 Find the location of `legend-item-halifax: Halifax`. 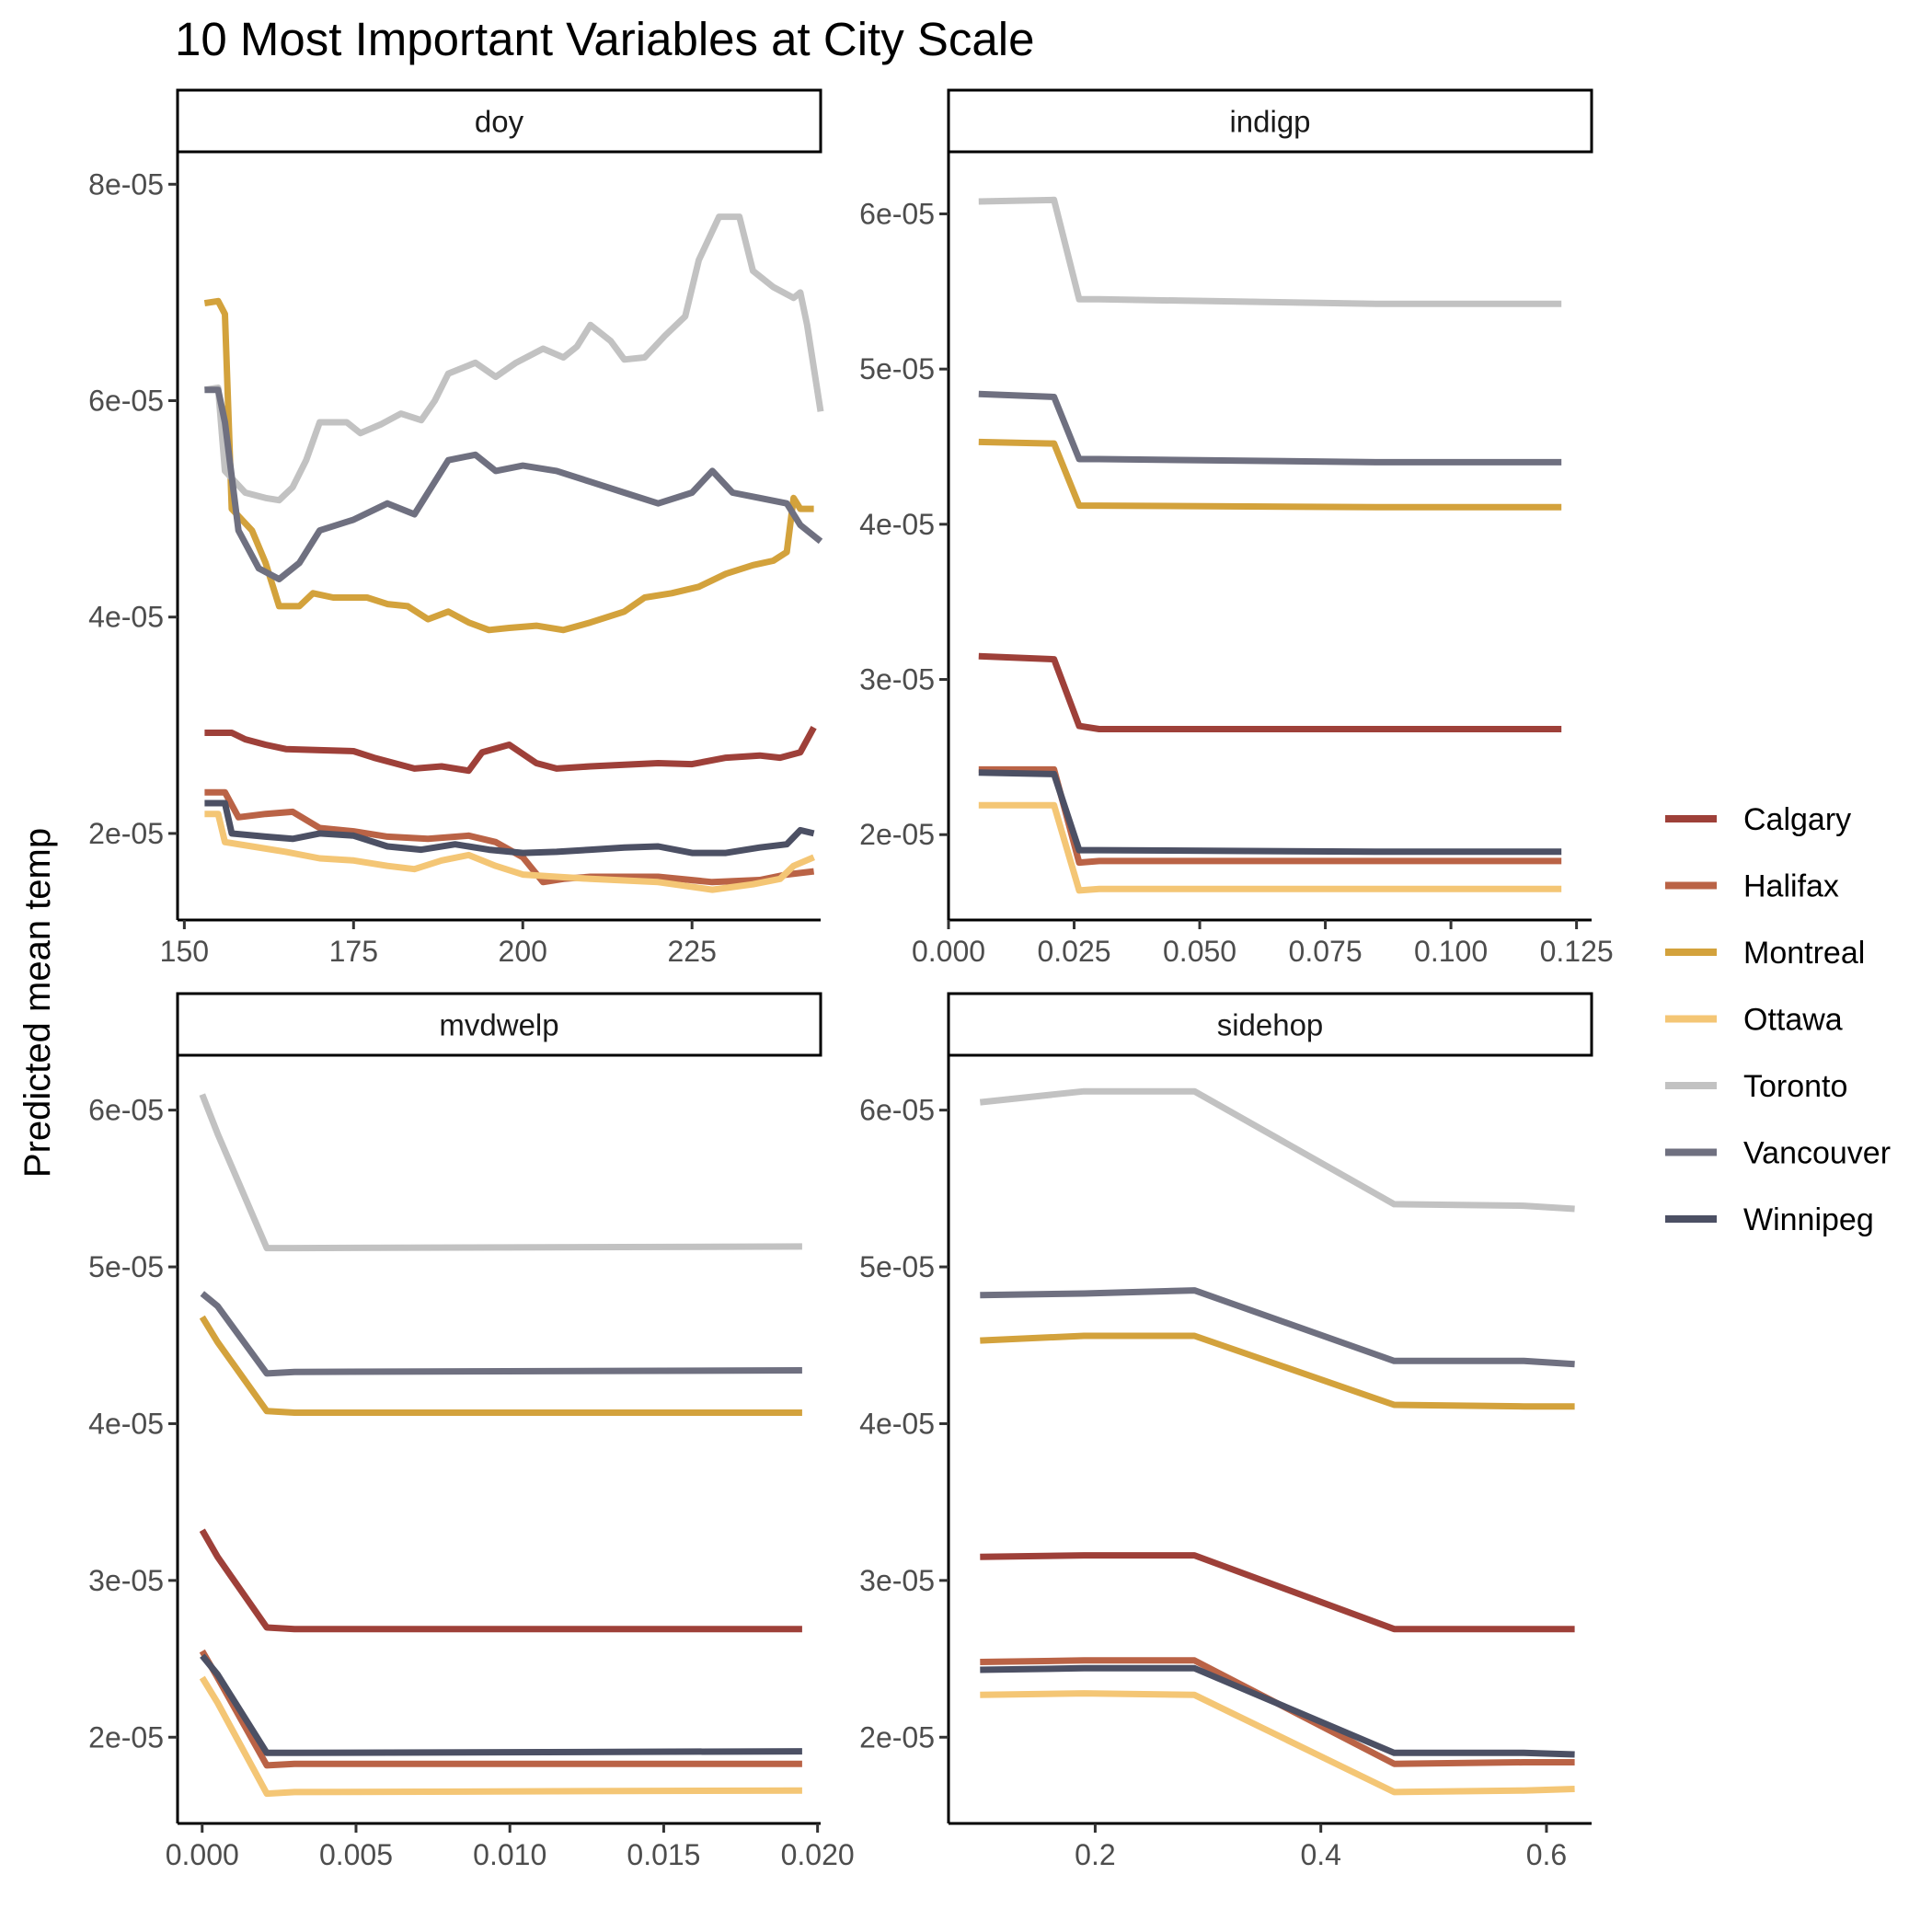

legend-item-halifax: Halifax is located at coordinates (1752, 886).